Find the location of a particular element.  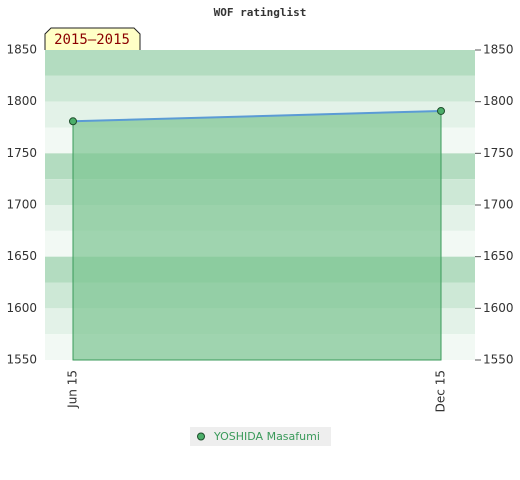

line is located at coordinates (257, 116).